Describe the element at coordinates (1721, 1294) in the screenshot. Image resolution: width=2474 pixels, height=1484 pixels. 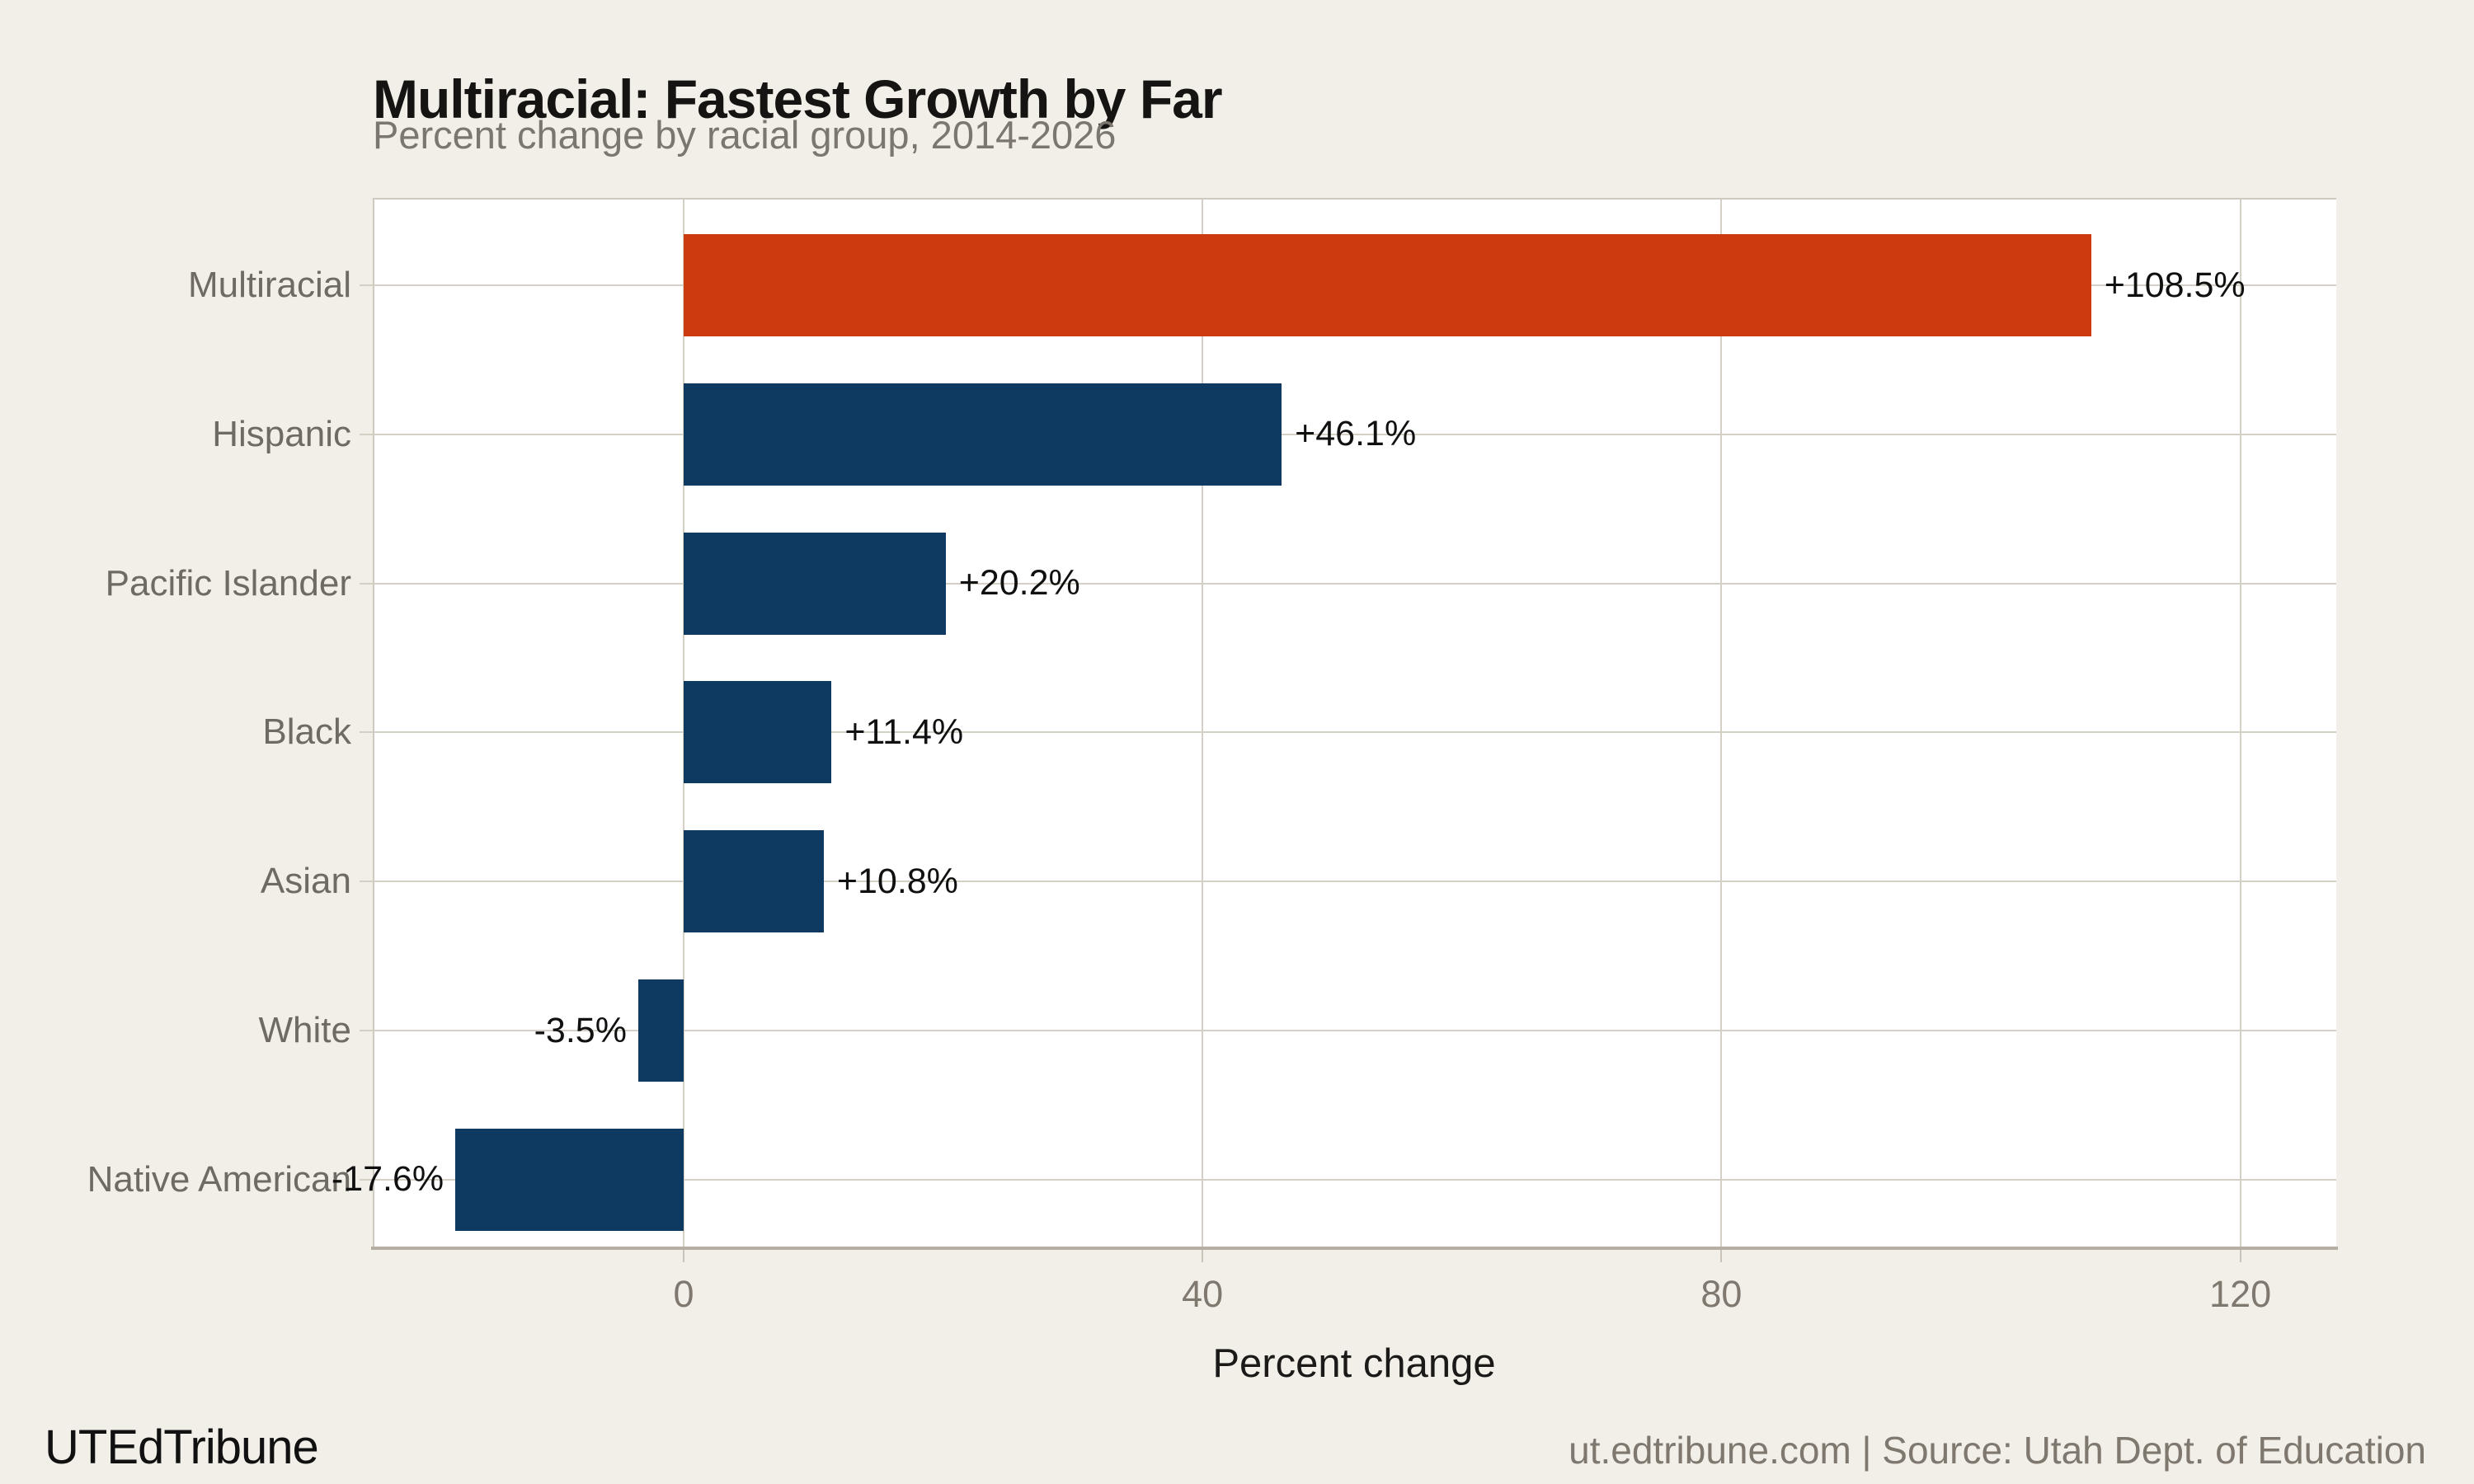
I see `x-tick-label: 80` at that location.